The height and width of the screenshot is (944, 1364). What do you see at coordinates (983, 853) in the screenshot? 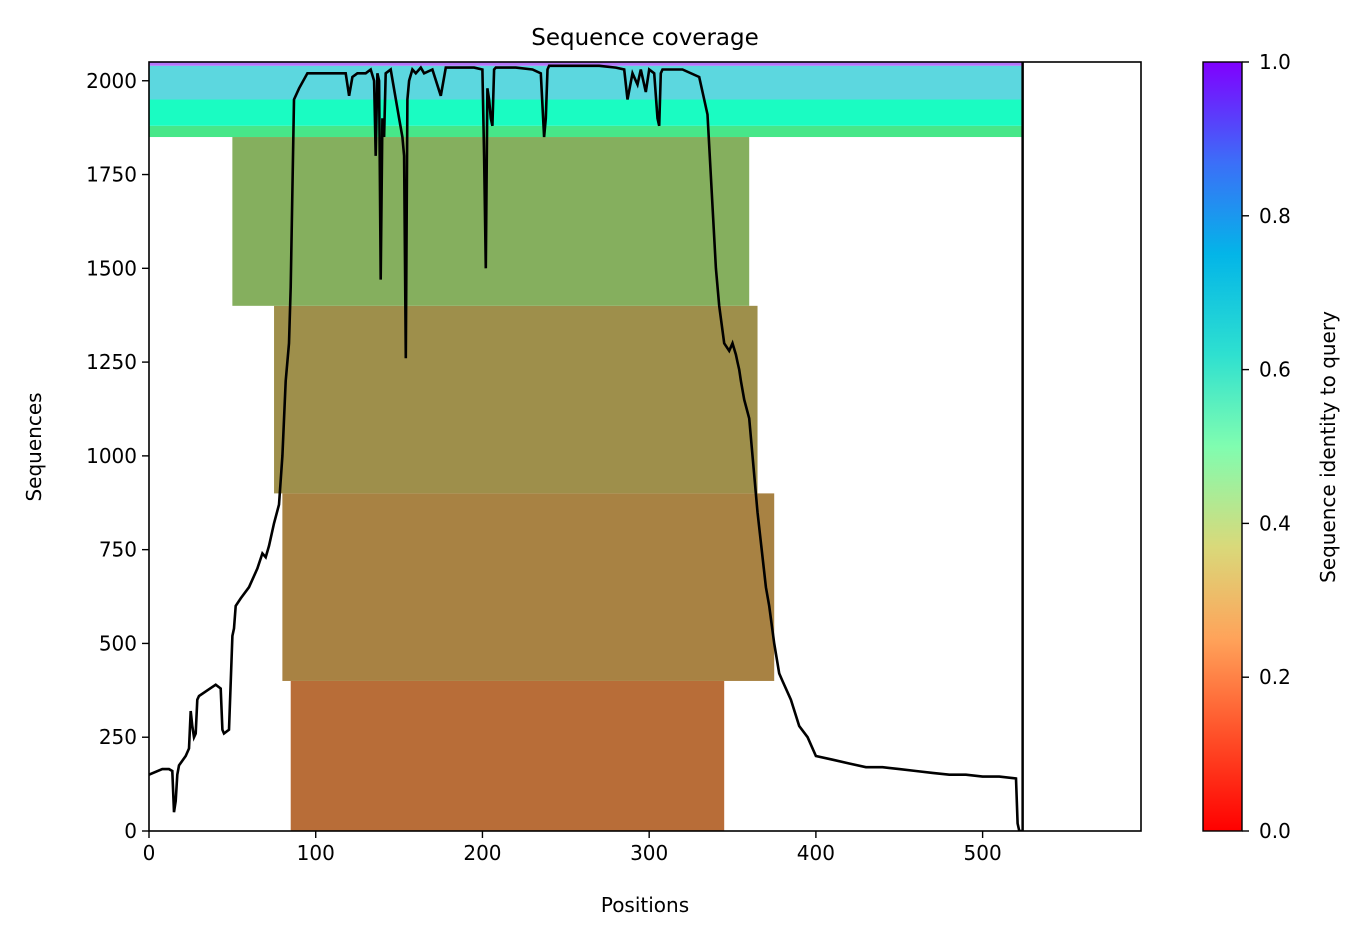
I see `x-tick-label: 500` at bounding box center [983, 853].